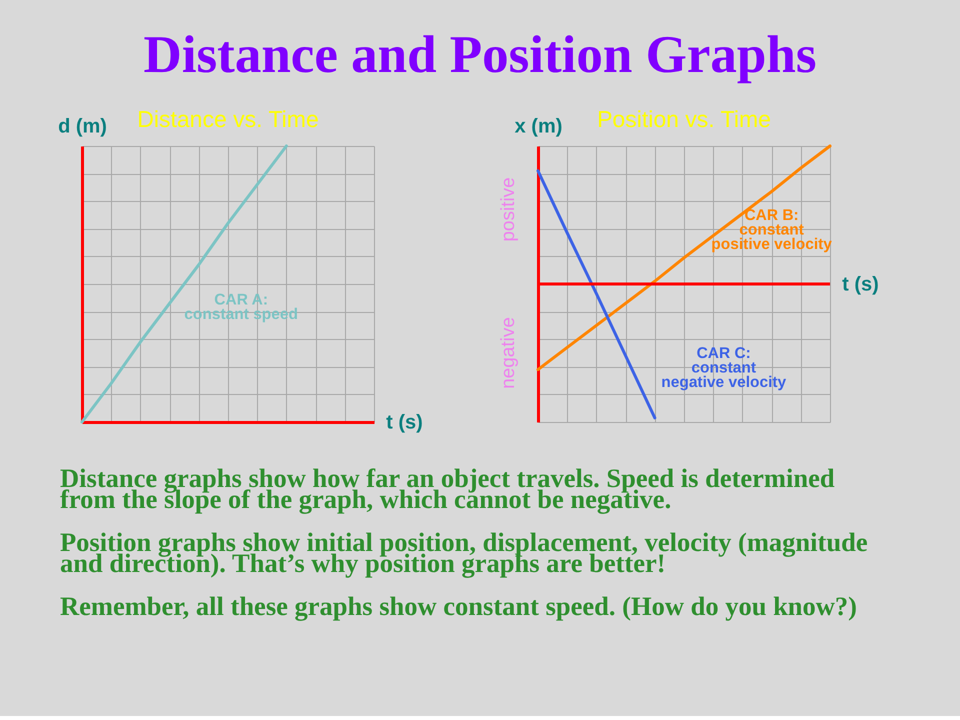 Image resolution: width=960 pixels, height=720 pixels. I want to click on series-label: CAR C: constant negative velocity, so click(724, 368).